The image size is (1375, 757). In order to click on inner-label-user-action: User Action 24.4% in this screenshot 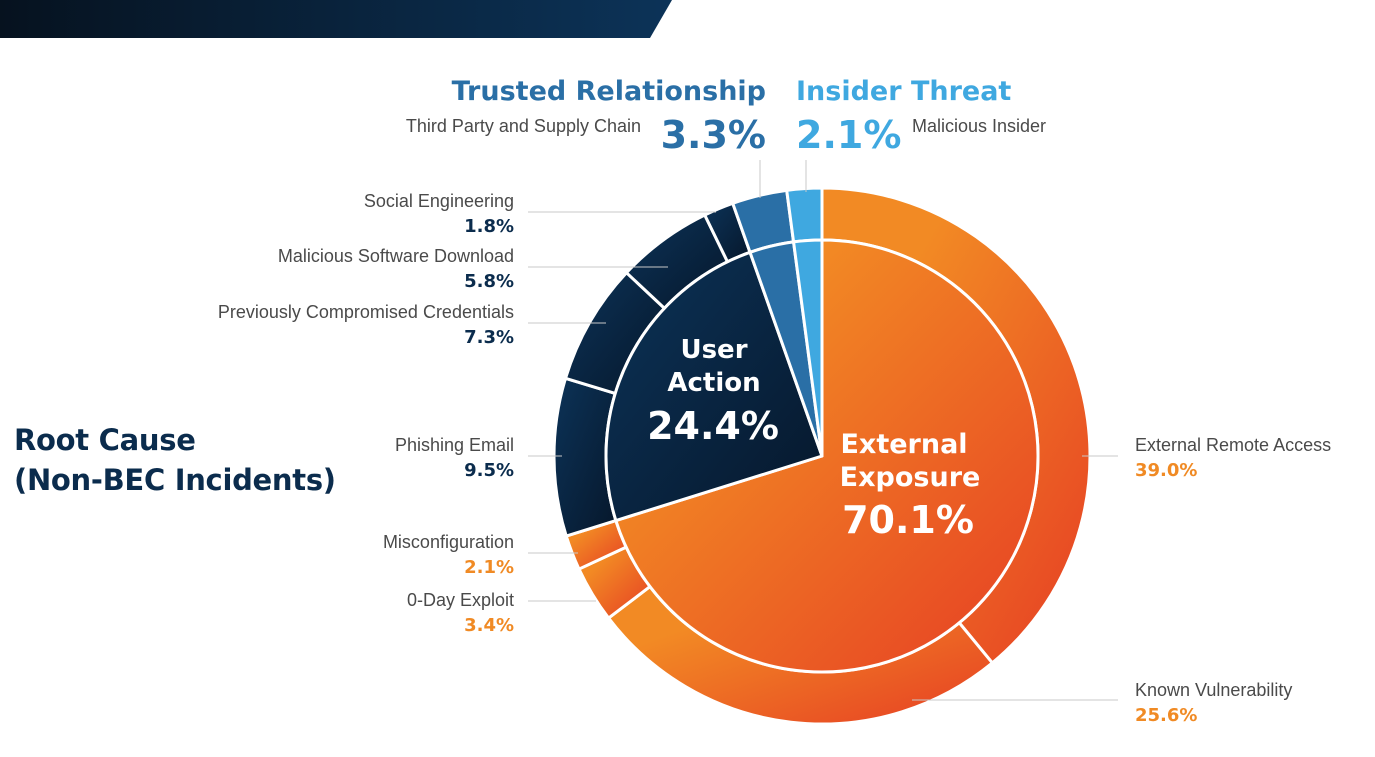, I will do `click(713, 391)`.